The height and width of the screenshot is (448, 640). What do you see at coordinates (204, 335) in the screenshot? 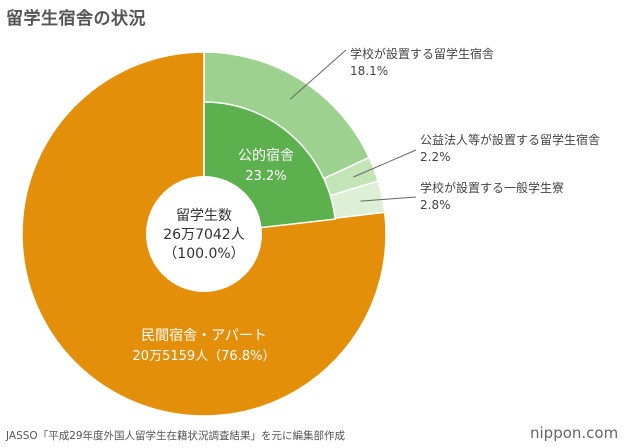
I see `slice-label-private-name: 民間宿舎・アパート` at bounding box center [204, 335].